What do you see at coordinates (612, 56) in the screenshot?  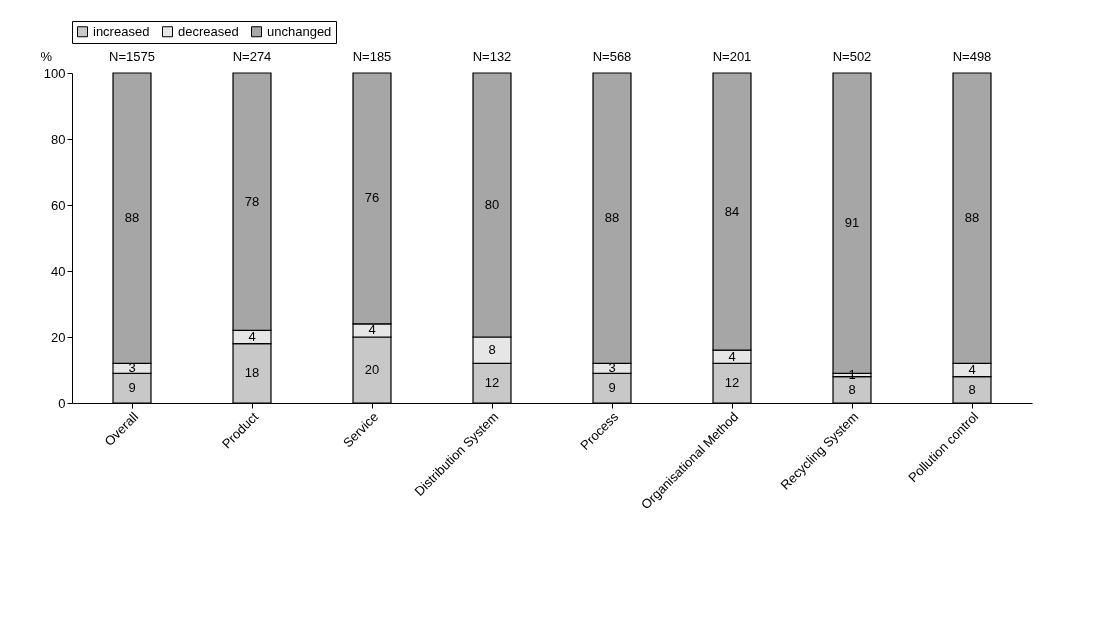 I see `text: N=568` at bounding box center [612, 56].